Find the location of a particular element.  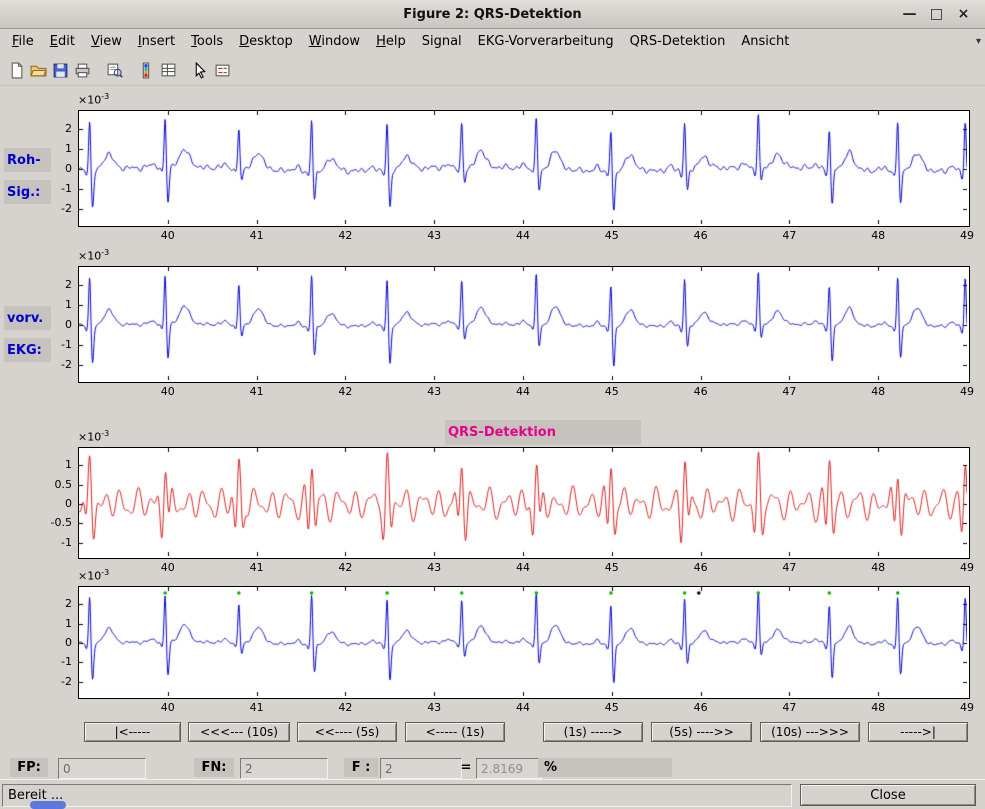

nav-jump-end-button: ----->| is located at coordinates (918, 732).